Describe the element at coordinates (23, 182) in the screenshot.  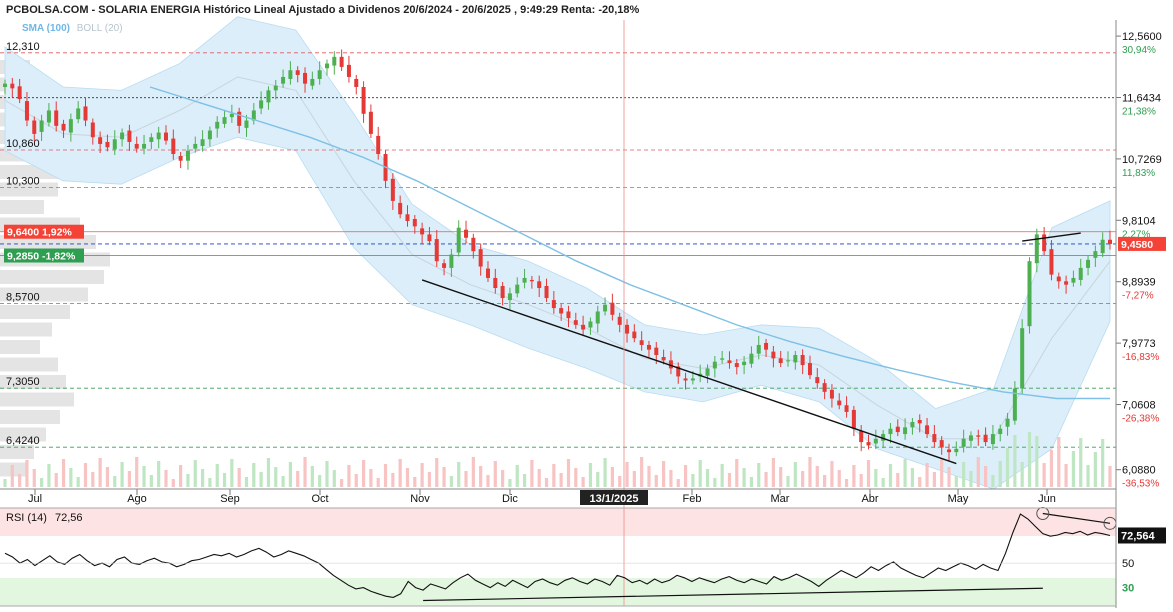
I see `level-label: 10,300` at that location.